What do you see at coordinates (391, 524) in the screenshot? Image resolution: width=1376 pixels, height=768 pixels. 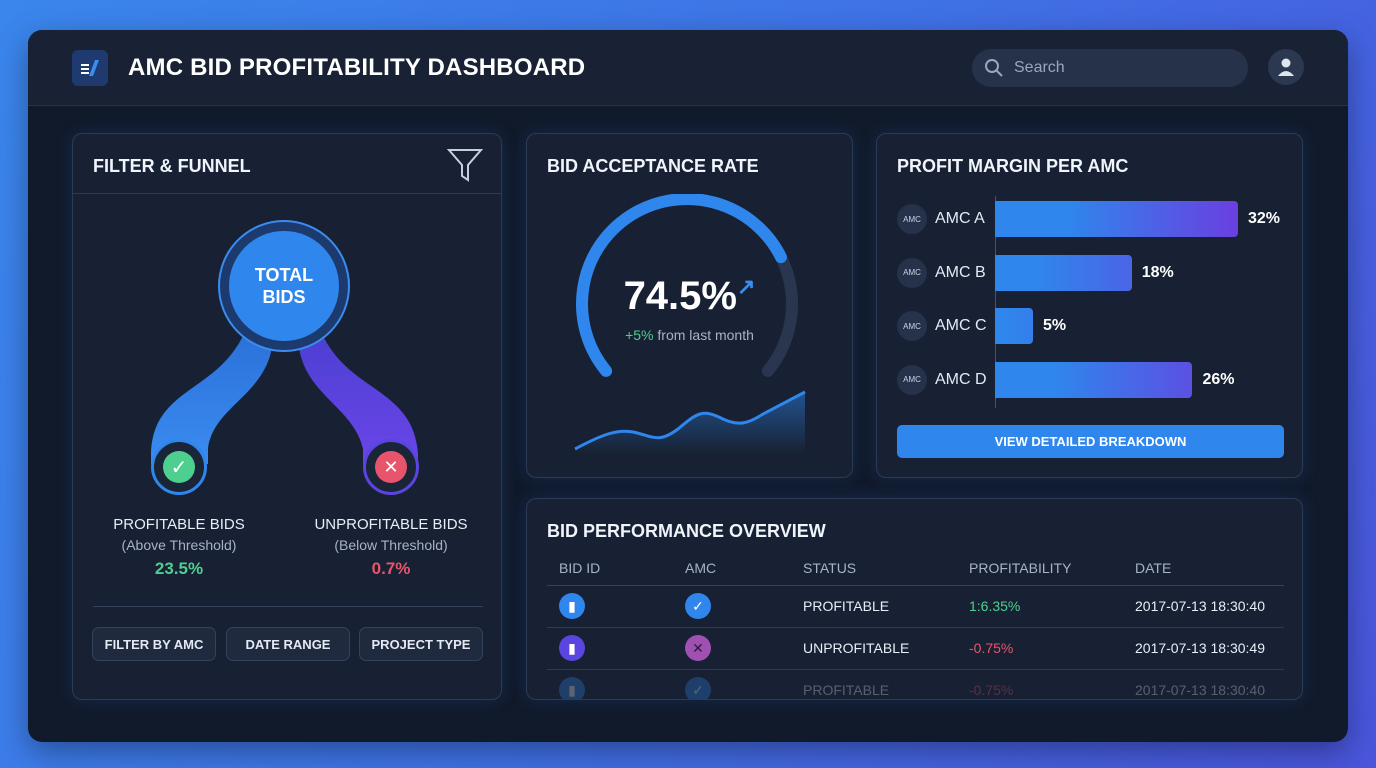 I see `unprofitable-label: UNPROFITABLE BIDS` at bounding box center [391, 524].